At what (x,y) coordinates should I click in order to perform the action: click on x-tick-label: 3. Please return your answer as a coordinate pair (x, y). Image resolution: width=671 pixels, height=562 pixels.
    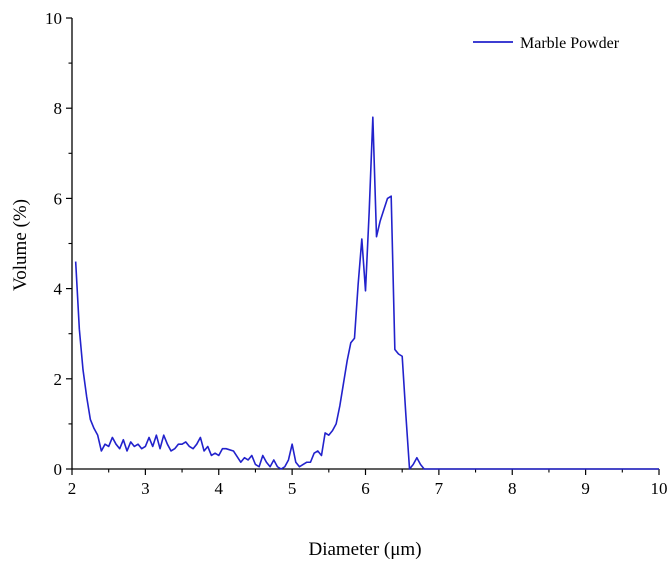
    Looking at the image, I should click on (145, 488).